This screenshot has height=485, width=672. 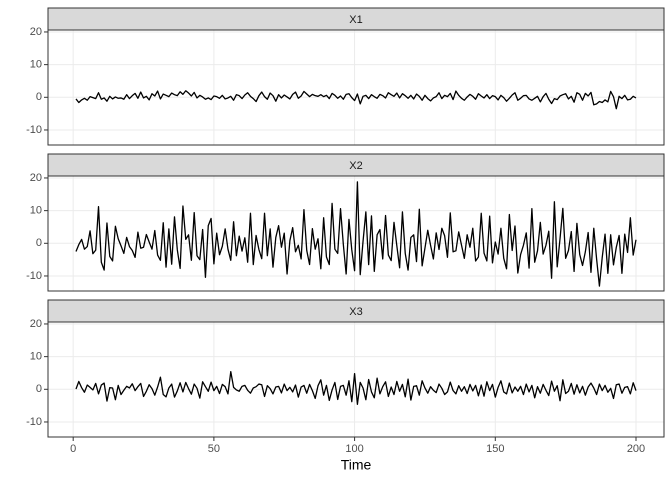 I want to click on facet-label: X1, so click(x=355, y=20).